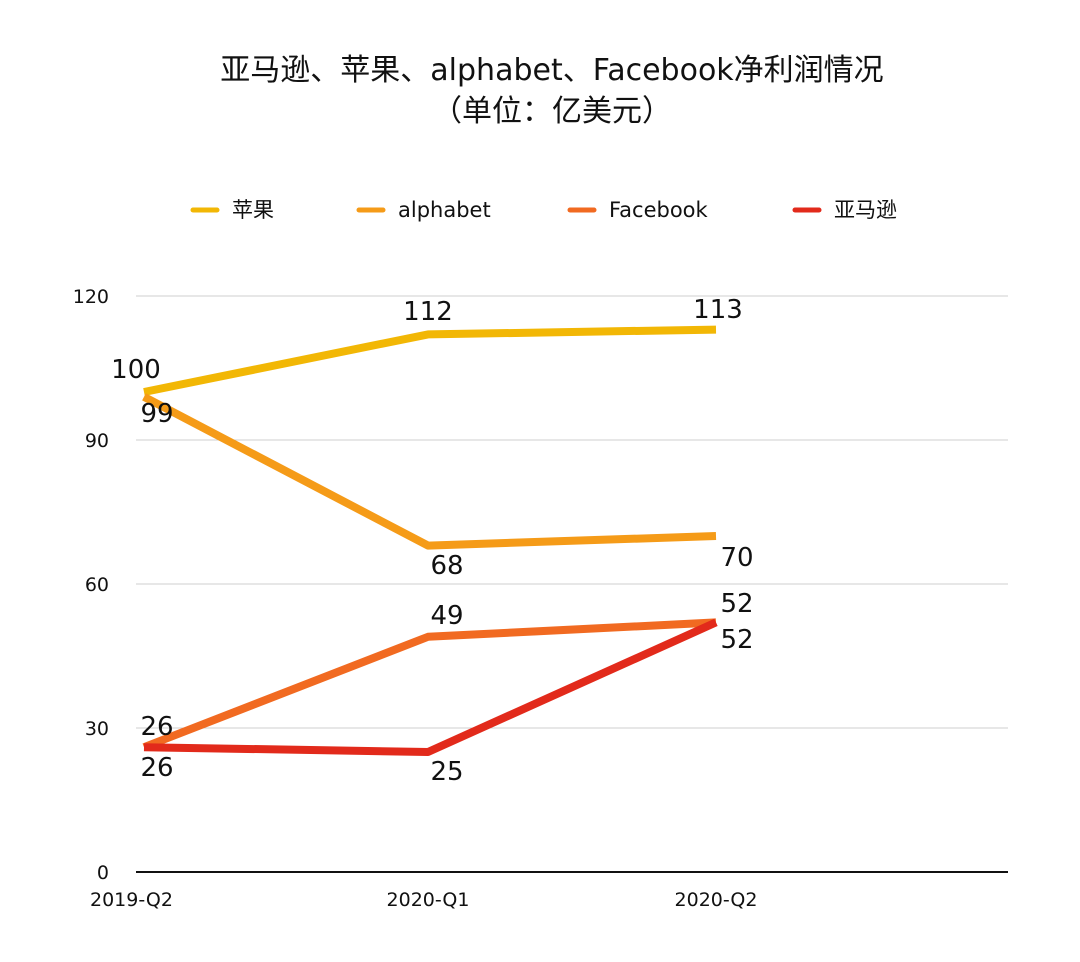 The image size is (1080, 962). Describe the element at coordinates (718, 310) in the screenshot. I see `data-label: 113` at that location.